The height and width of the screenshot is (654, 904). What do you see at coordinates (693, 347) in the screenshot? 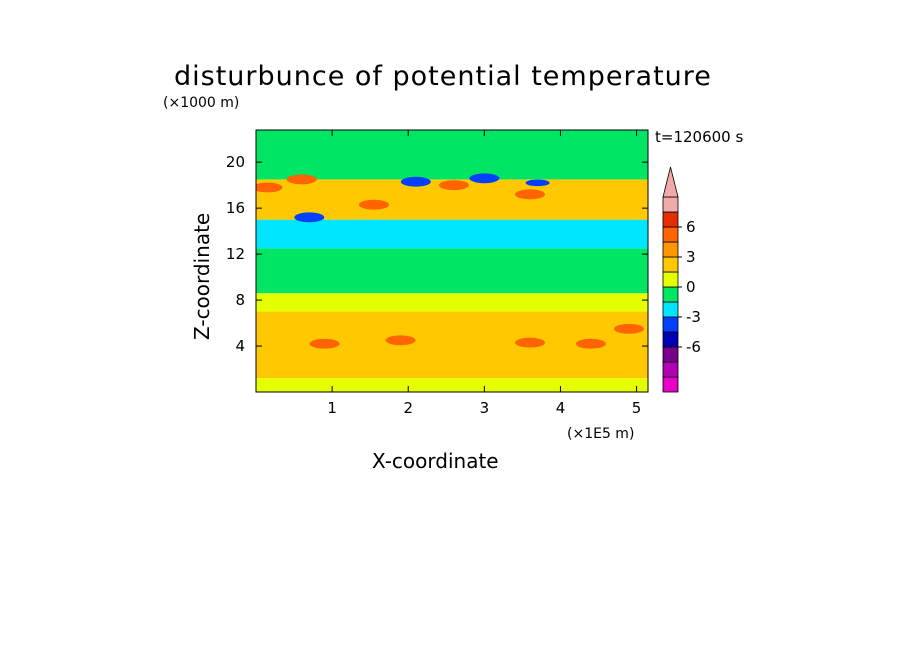
I see `colorbar-label: -6` at bounding box center [693, 347].